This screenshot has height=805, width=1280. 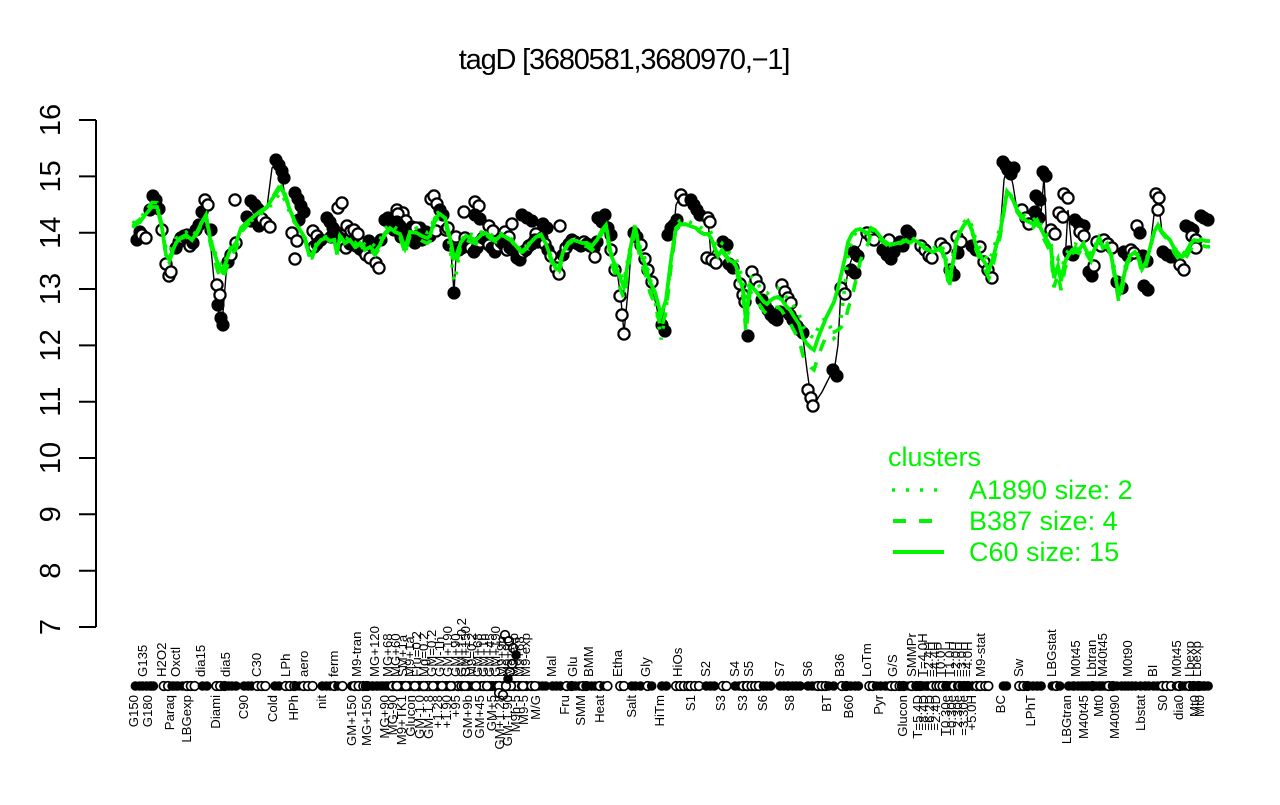 I want to click on svg-text: H2O2, so click(x=161, y=660).